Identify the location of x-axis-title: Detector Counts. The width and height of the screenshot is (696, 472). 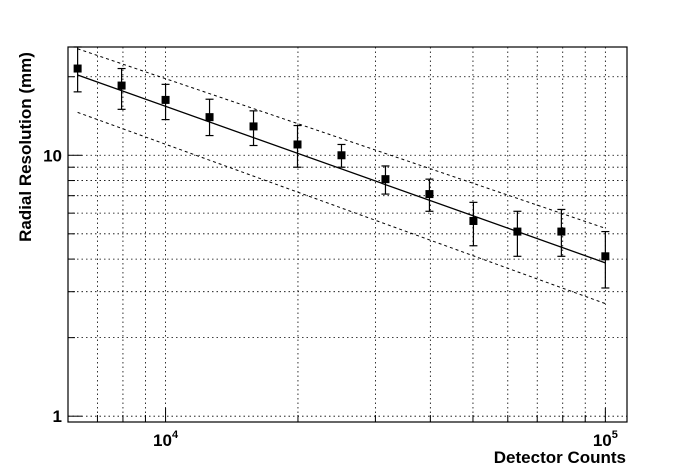
(560, 457).